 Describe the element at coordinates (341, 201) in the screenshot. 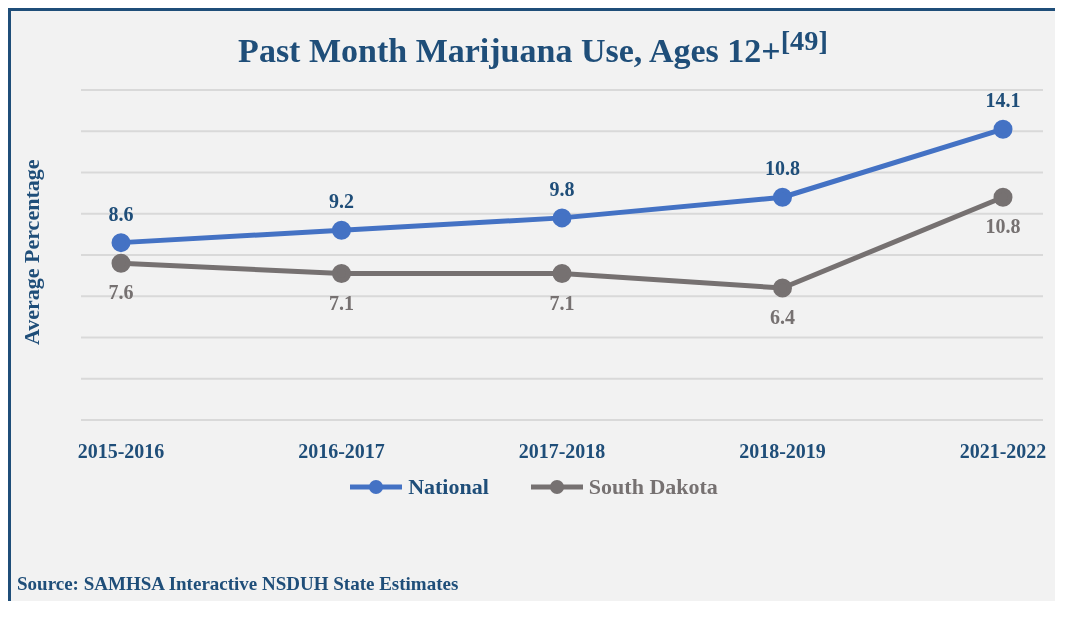

I see `data-label: 9.2` at that location.